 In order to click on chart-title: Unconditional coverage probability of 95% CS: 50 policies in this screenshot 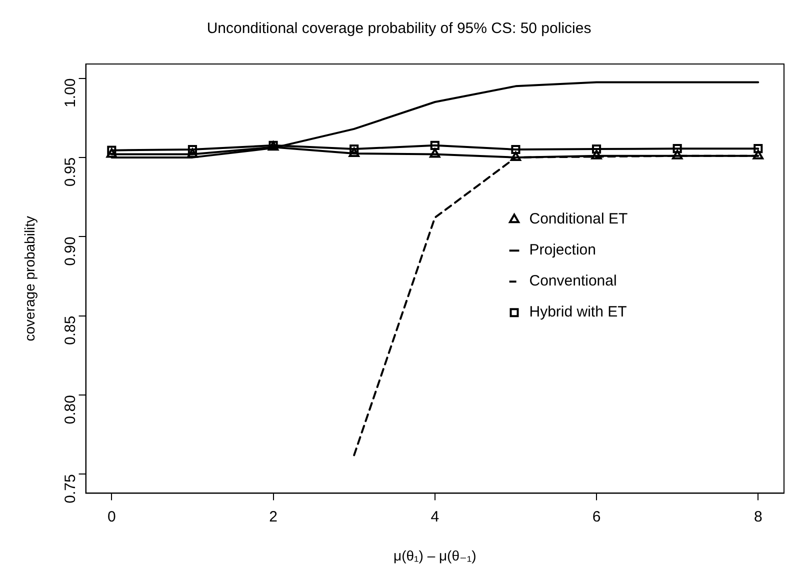, I will do `click(399, 29)`.